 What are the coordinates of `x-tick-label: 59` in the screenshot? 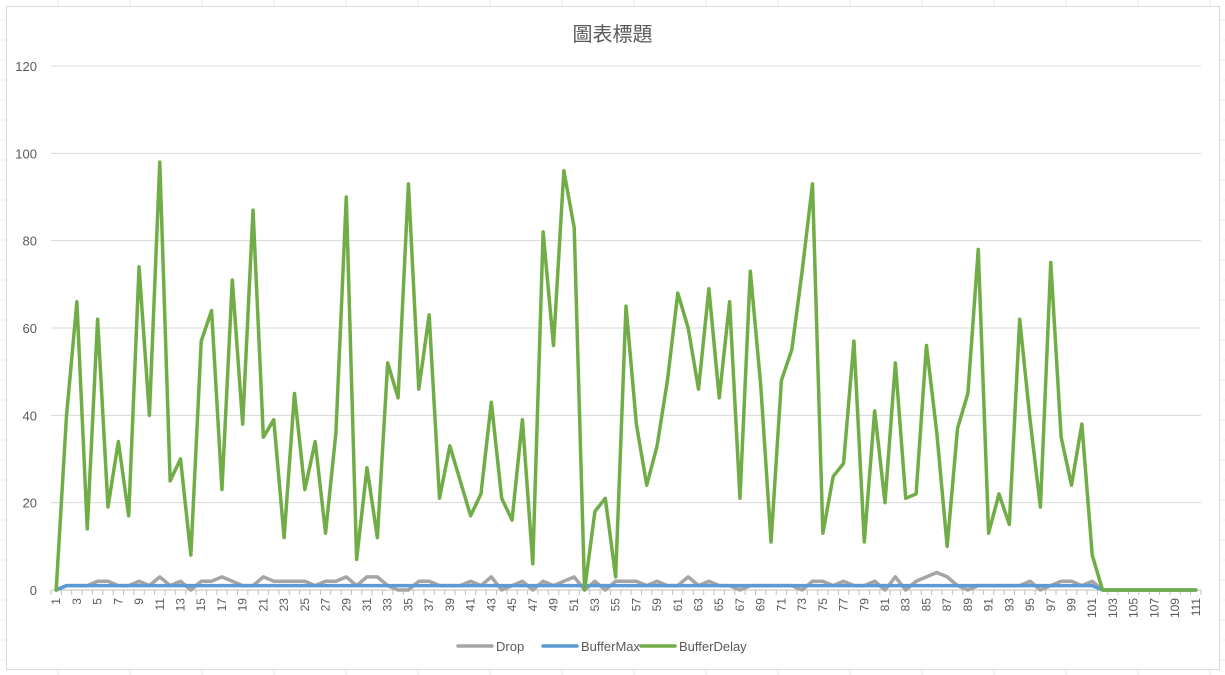 It's located at (657, 605).